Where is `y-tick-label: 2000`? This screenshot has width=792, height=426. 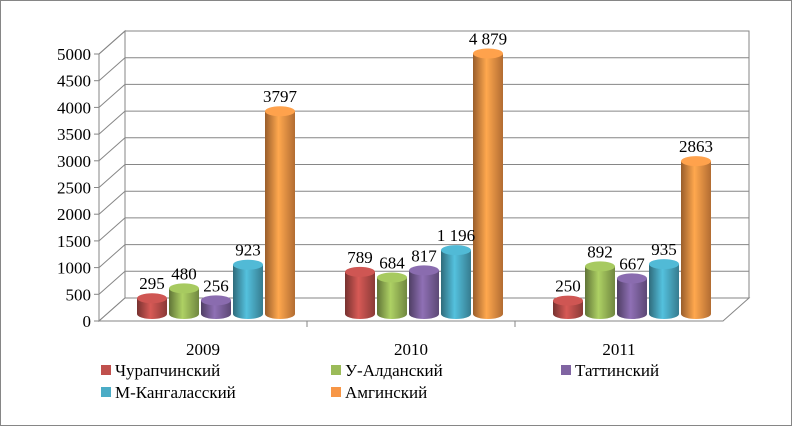
y-tick-label: 2000 is located at coordinates (74, 214).